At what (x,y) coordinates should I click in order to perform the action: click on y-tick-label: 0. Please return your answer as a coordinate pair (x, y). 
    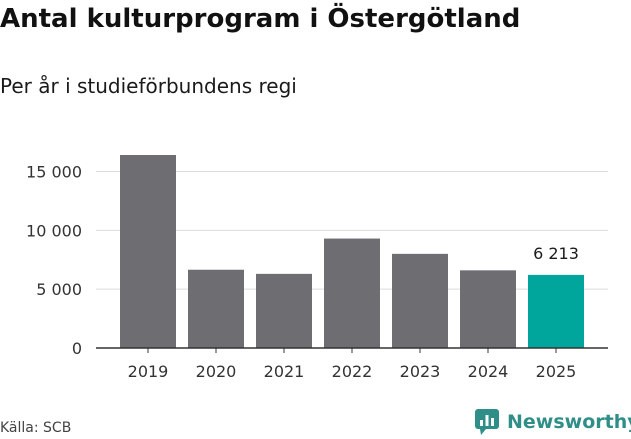
    Looking at the image, I should click on (77, 348).